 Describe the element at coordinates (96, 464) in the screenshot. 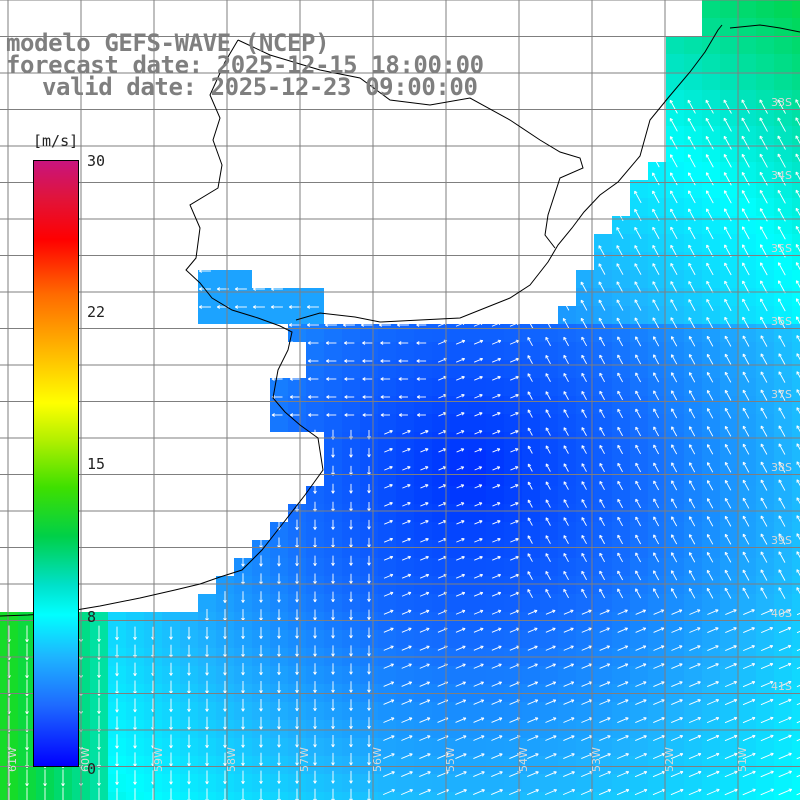

I see `colorbar-tick-15: 15` at that location.